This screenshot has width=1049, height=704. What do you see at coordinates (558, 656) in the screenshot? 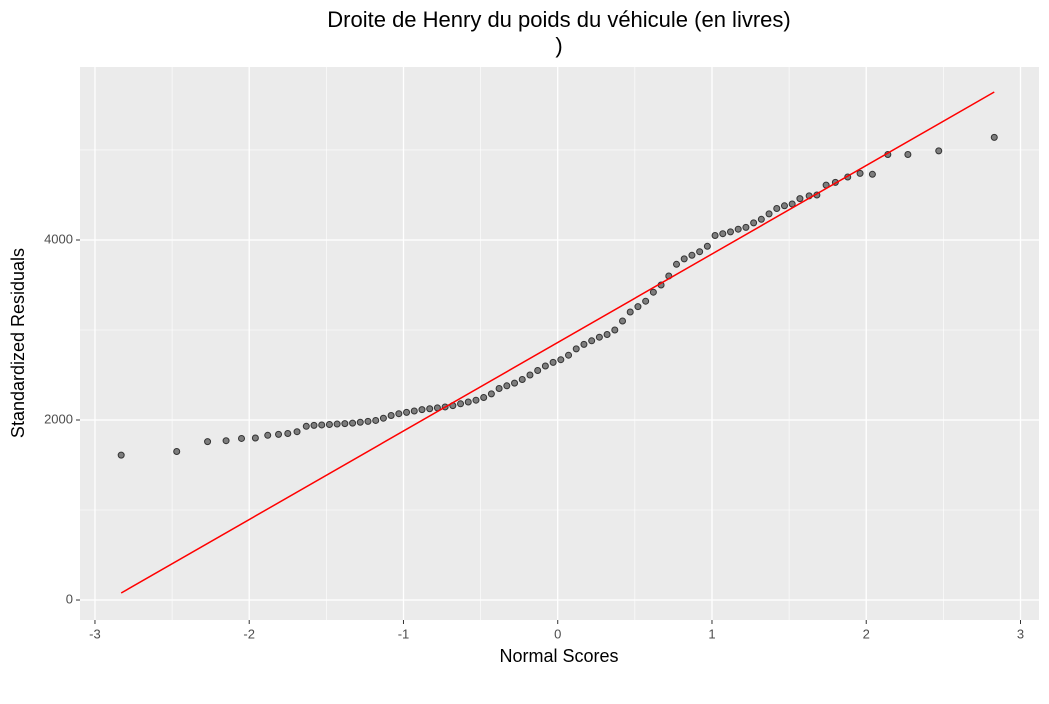
I see `x-axis-title: Normal Scores` at bounding box center [558, 656].